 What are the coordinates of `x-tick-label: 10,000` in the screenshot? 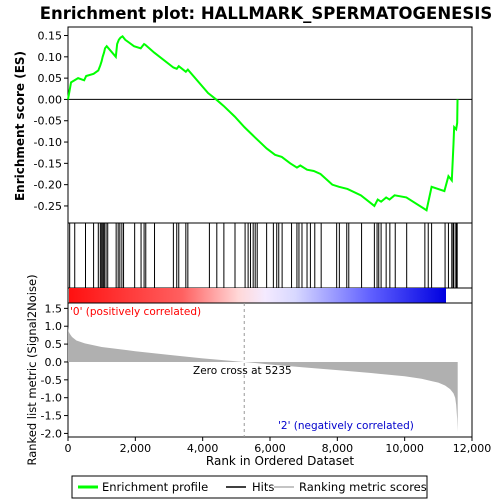 It's located at (404, 448).